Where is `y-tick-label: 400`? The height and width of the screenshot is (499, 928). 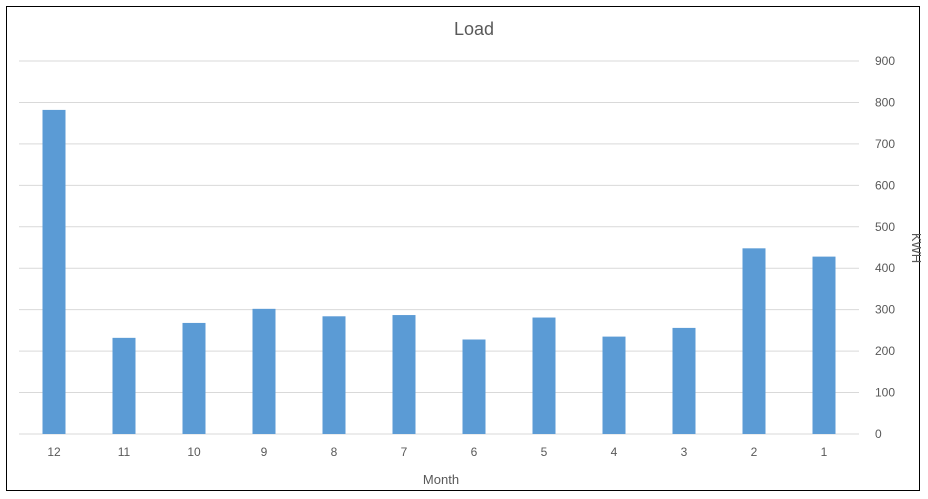 y-tick-label: 400 is located at coordinates (885, 268).